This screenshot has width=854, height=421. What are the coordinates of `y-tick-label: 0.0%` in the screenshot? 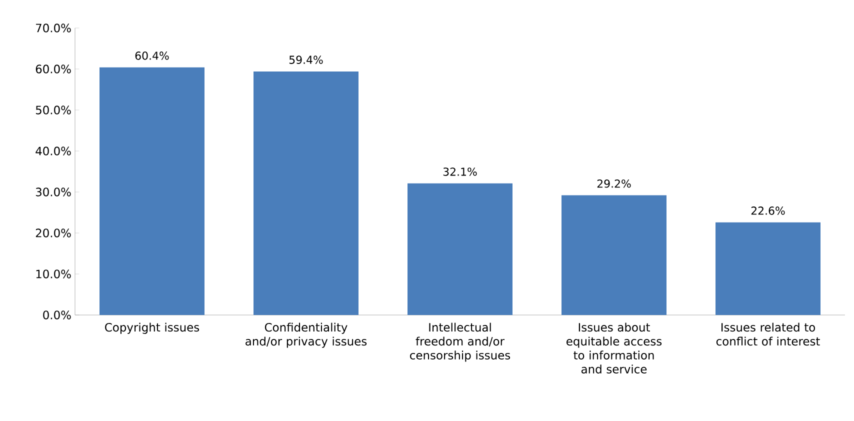 It's located at (57, 315).